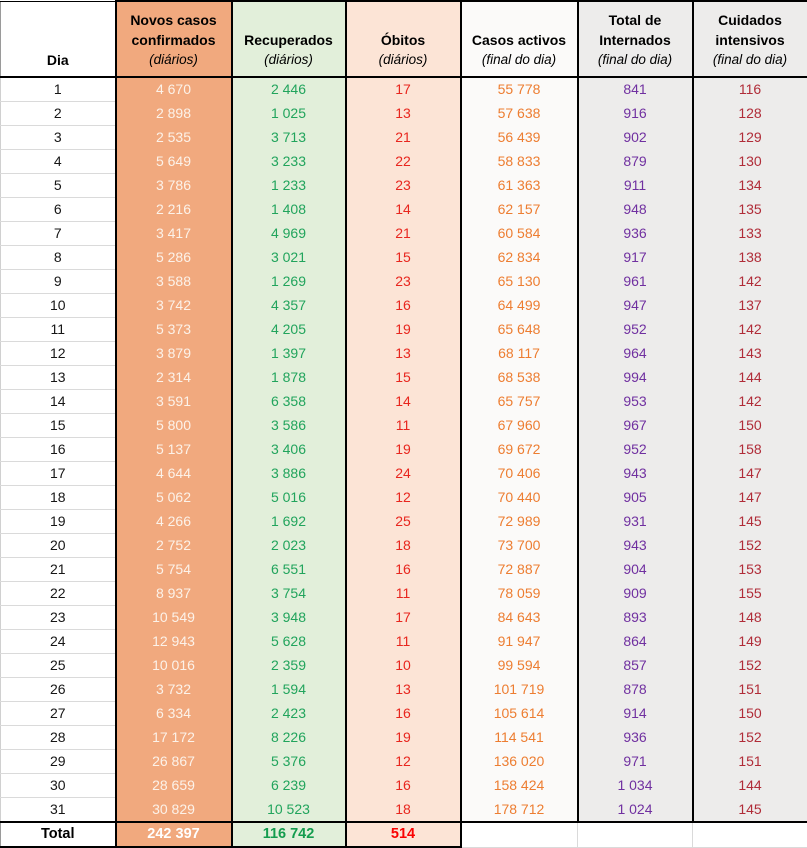  What do you see at coordinates (635, 138) in the screenshot?
I see `hospitalized-cell: 902` at bounding box center [635, 138].